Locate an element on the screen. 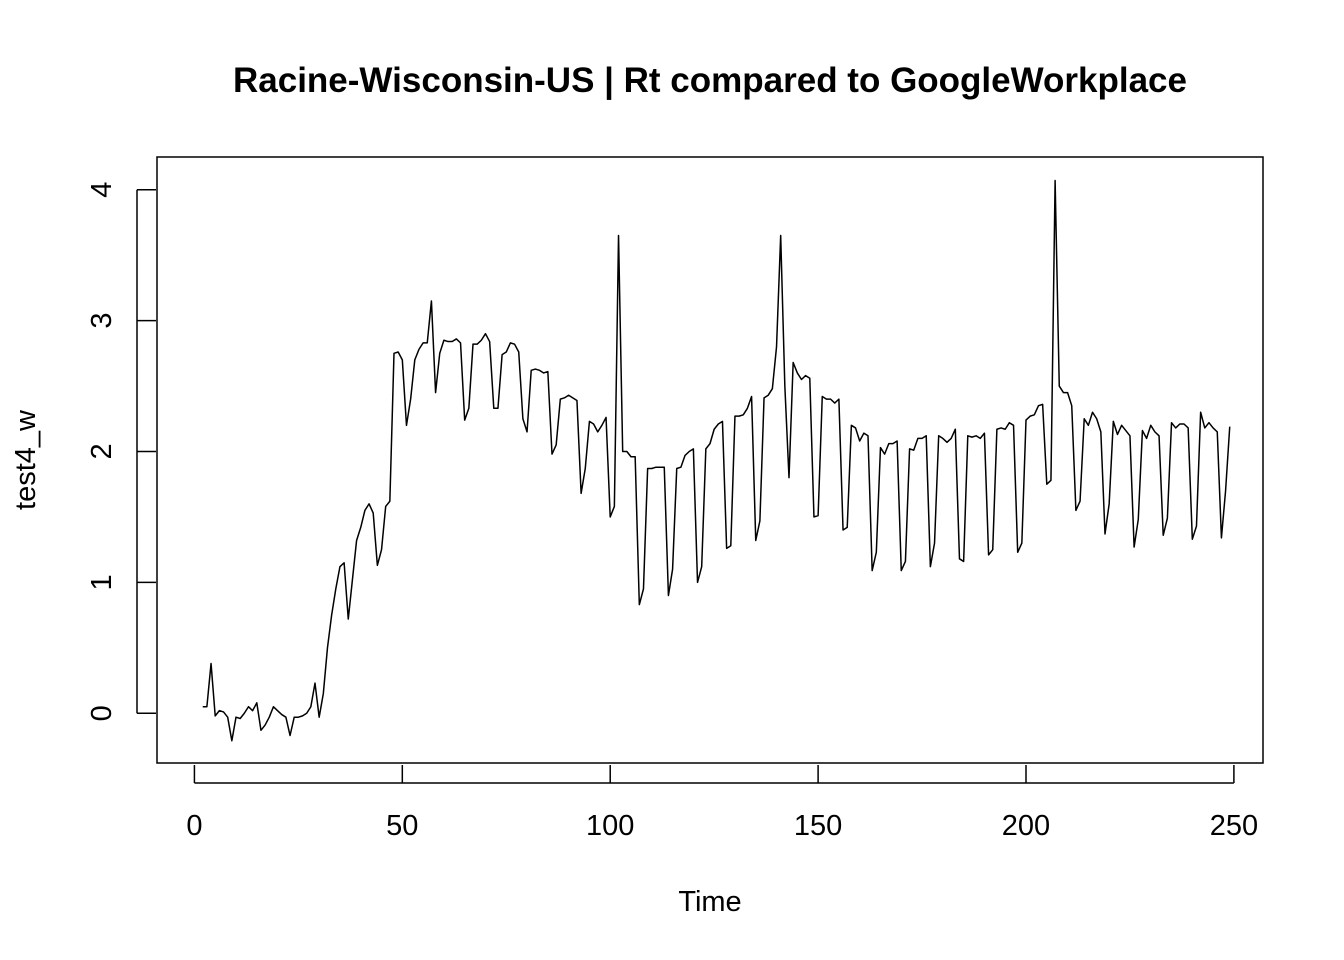 The width and height of the screenshot is (1344, 960). x-tick-label: 50 is located at coordinates (402, 826).